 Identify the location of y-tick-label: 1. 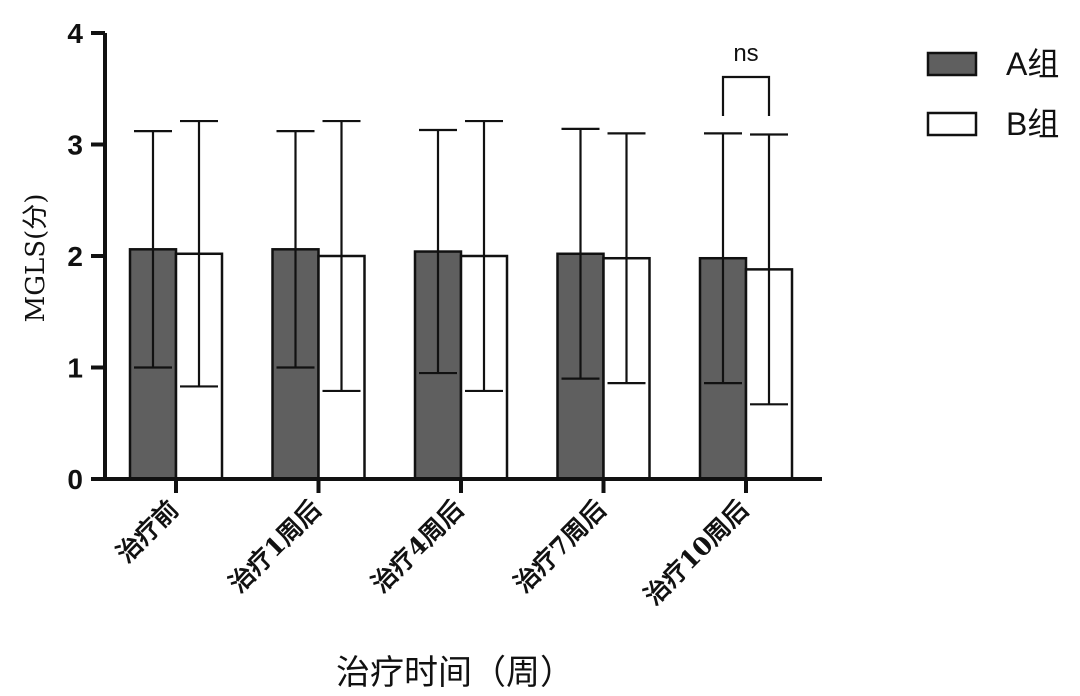
(75, 368).